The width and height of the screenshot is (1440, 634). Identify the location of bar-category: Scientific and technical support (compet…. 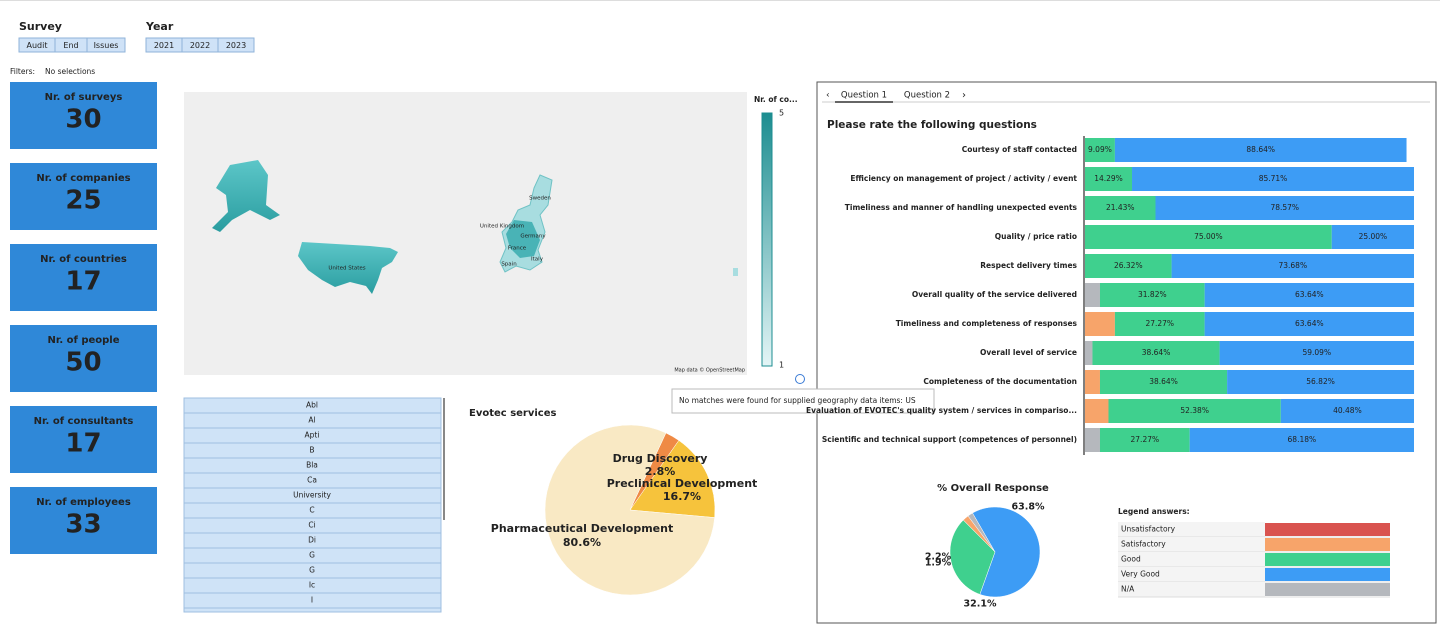
(949, 439).